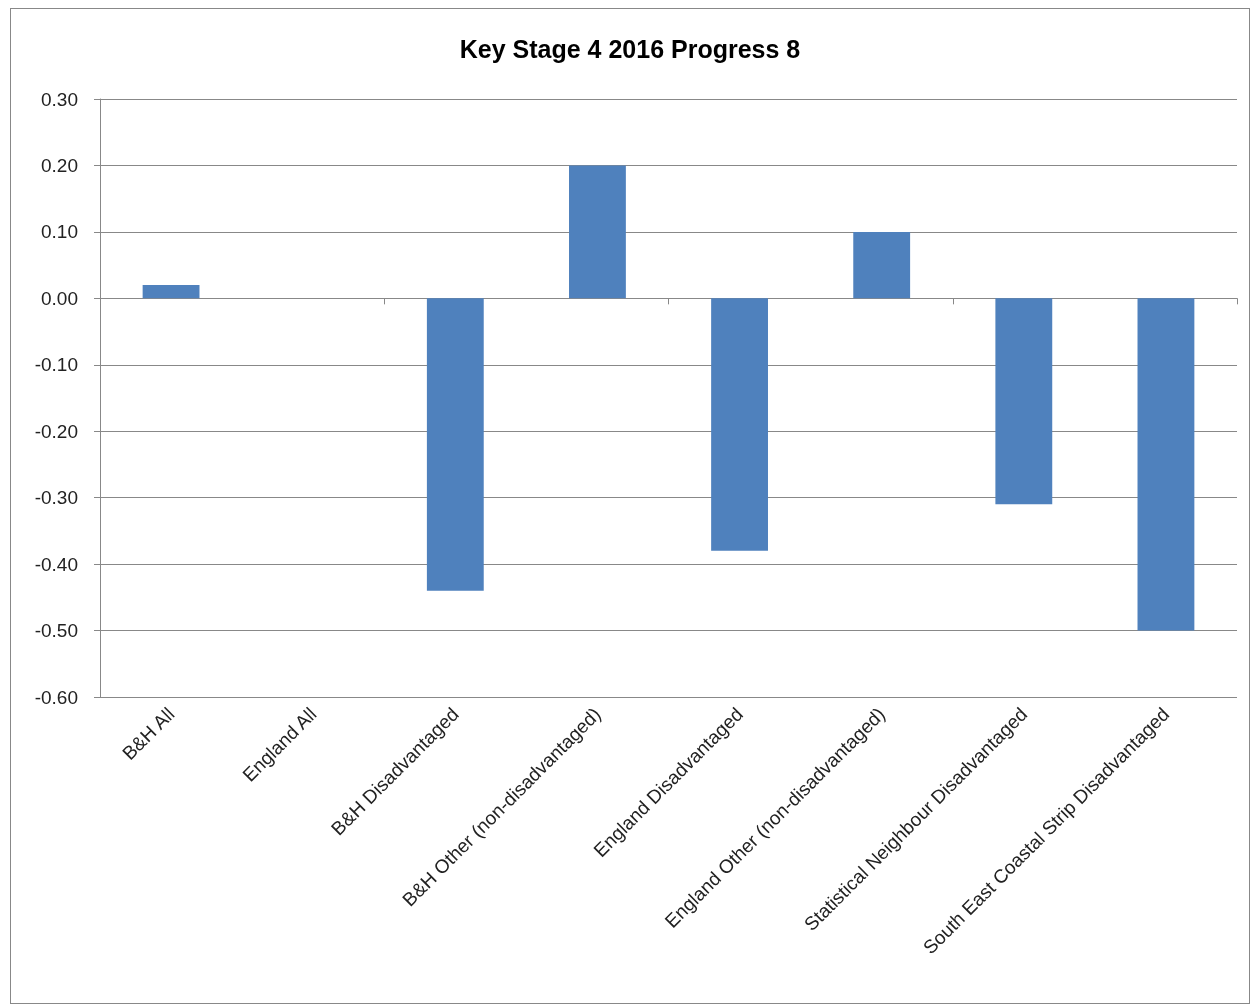 Image resolution: width=1252 pixels, height=1006 pixels. I want to click on y-tick-label: -0.40, so click(56, 564).